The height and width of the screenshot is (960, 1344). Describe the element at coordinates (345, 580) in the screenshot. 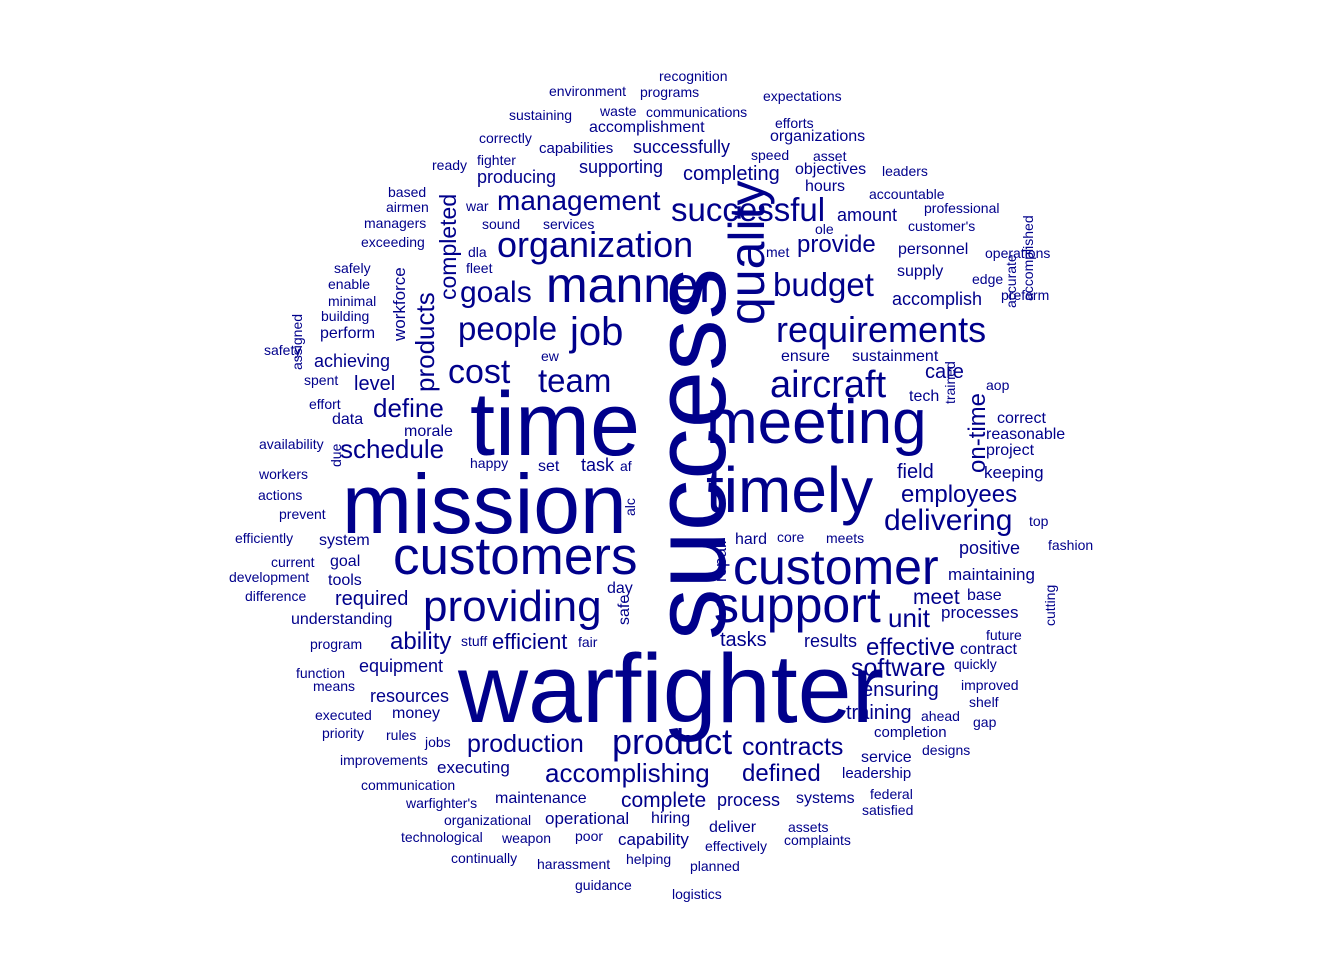

I see `word-tools: tools` at that location.